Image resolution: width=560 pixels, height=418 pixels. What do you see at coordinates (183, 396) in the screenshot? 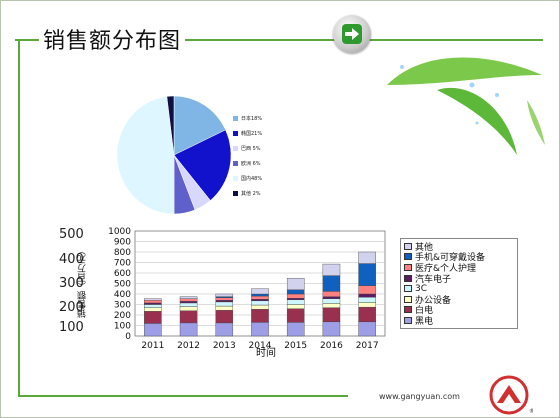
I see `frame-line-bottom` at bounding box center [183, 396].